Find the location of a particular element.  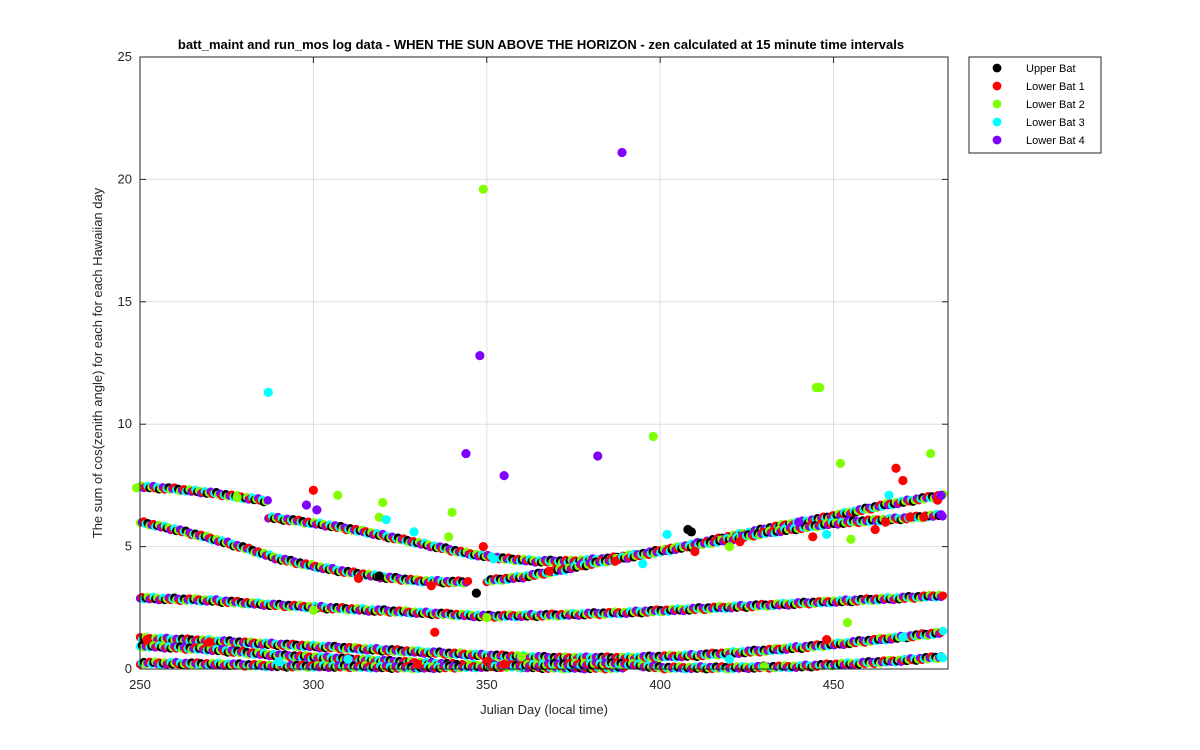

legend-label: Lower Bat 1 is located at coordinates (1055, 87).